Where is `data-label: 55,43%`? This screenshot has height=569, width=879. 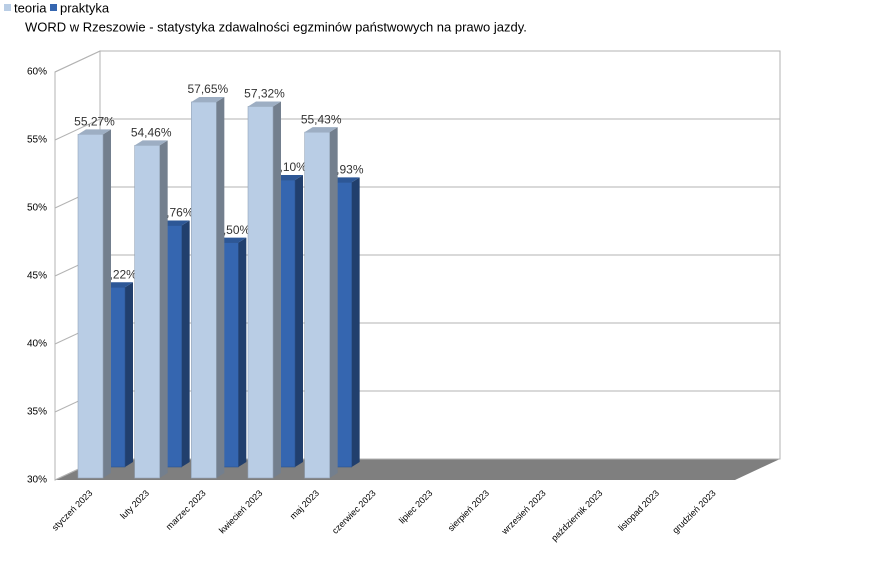
data-label: 55,43% is located at coordinates (321, 119).